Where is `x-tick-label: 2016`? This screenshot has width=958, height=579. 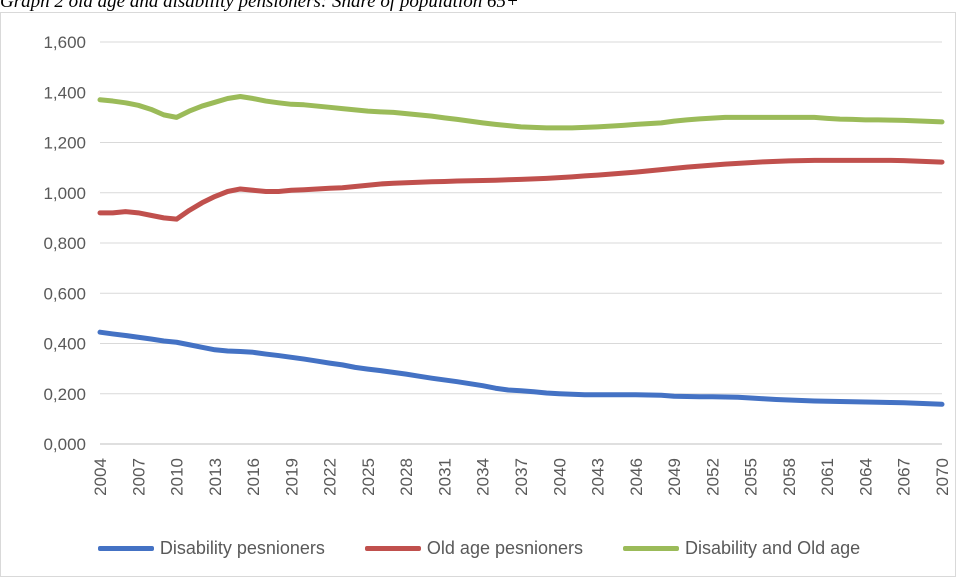
x-tick-label: 2016 is located at coordinates (253, 477).